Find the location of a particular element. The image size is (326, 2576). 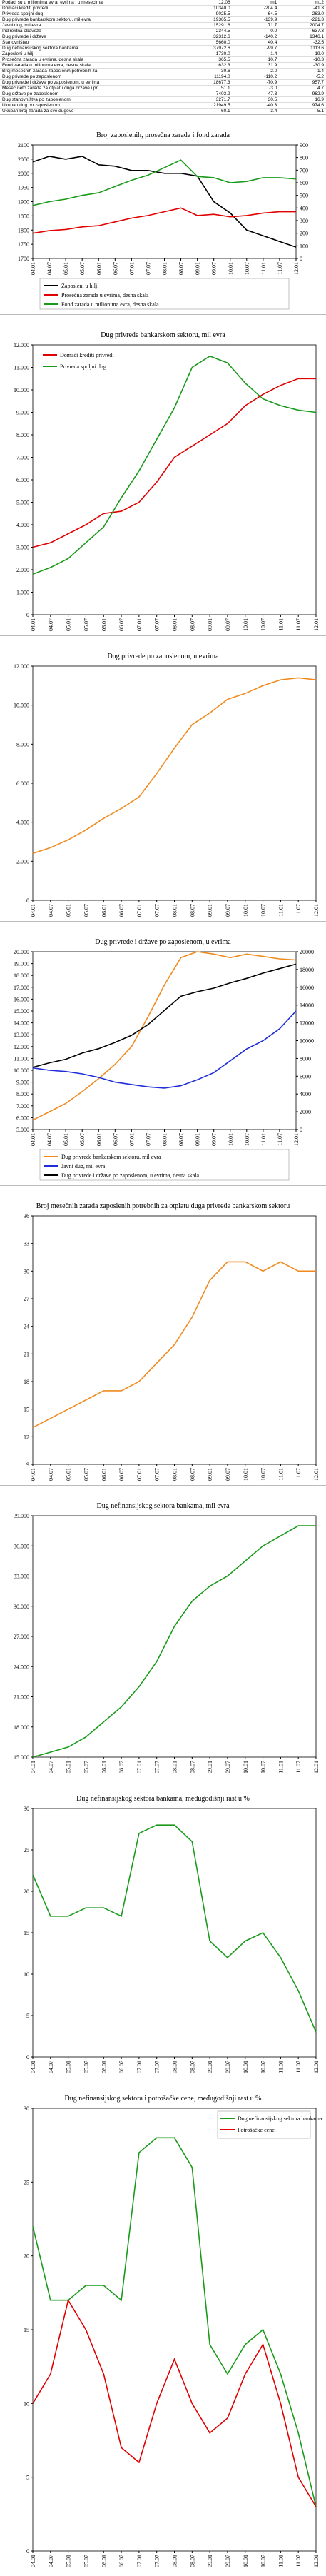

y-tick-label: 24.000 is located at coordinates (21, 1667).